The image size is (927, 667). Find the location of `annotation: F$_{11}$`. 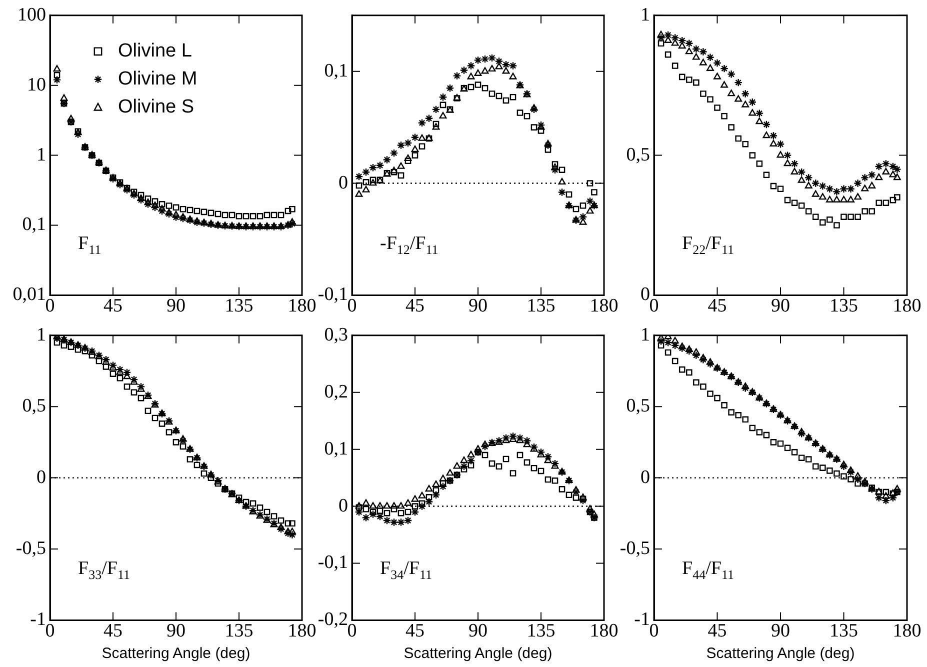

annotation: F$_{11}$ is located at coordinates (90, 245).